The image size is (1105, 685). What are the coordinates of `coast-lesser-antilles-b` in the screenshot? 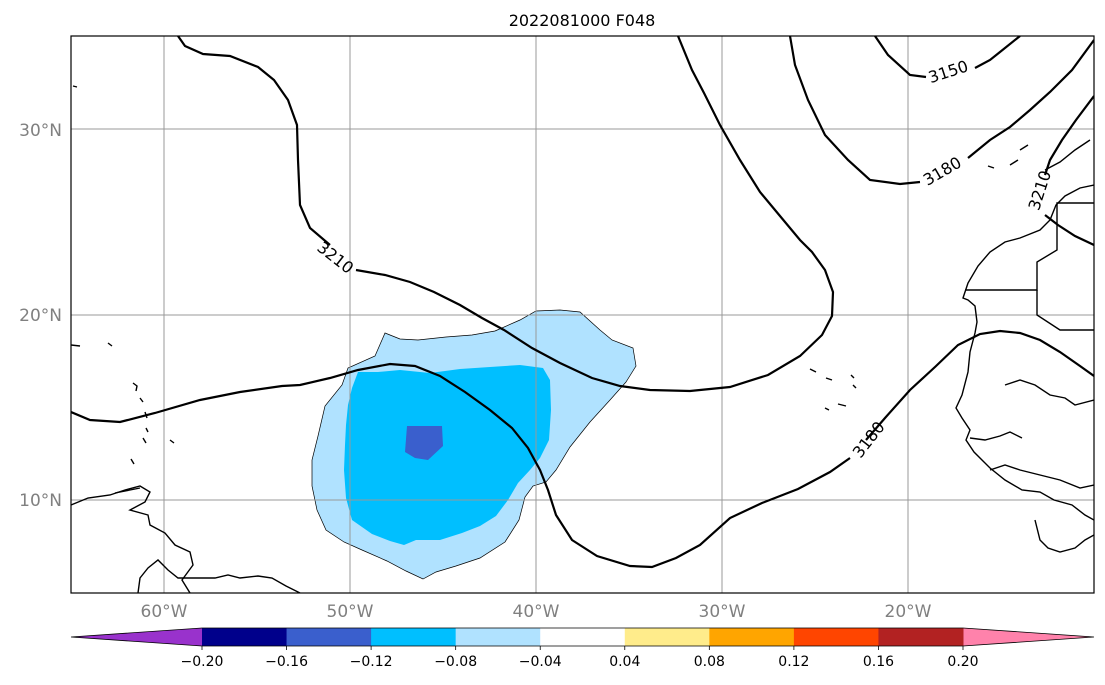 It's located at (141, 400).